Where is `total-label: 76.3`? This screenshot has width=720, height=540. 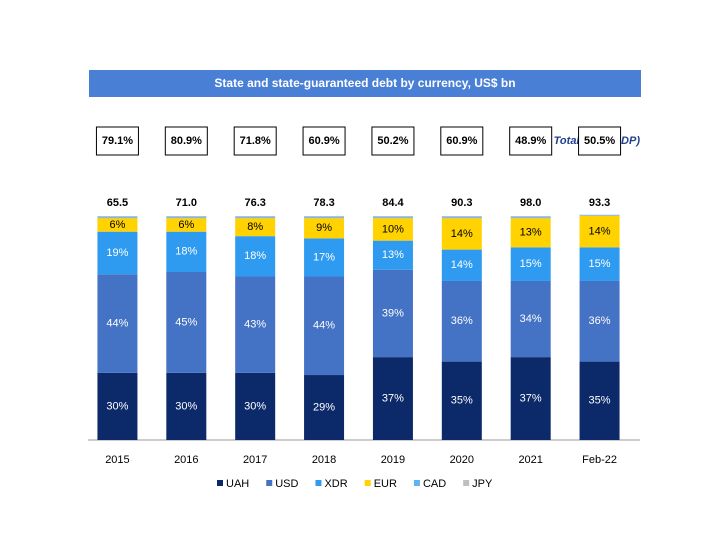
total-label: 76.3 is located at coordinates (254, 203).